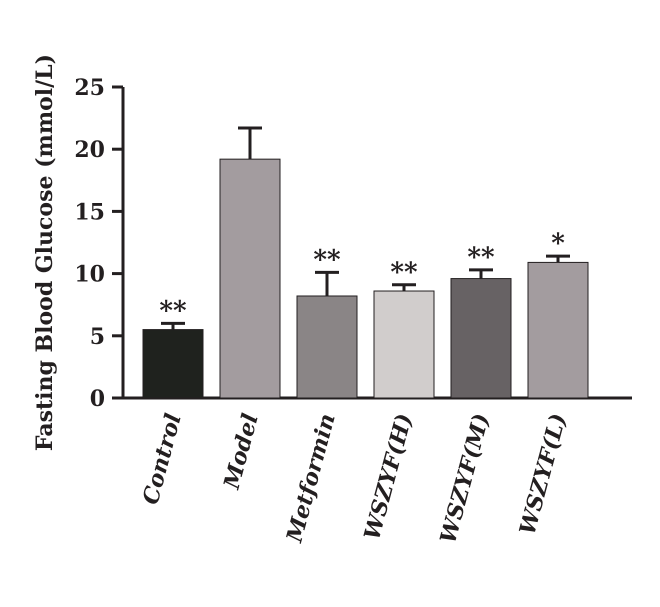 Image resolution: width=660 pixels, height=607 pixels. What do you see at coordinates (543, 474) in the screenshot?
I see `x-tick-label: WSZYF(L)` at bounding box center [543, 474].